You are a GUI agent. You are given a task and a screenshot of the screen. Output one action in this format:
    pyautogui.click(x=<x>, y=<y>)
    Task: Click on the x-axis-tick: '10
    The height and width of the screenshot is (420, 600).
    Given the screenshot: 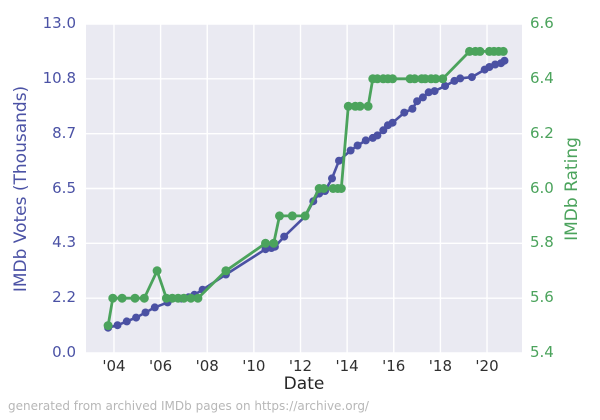 What is the action you would take?
    pyautogui.click(x=254, y=366)
    